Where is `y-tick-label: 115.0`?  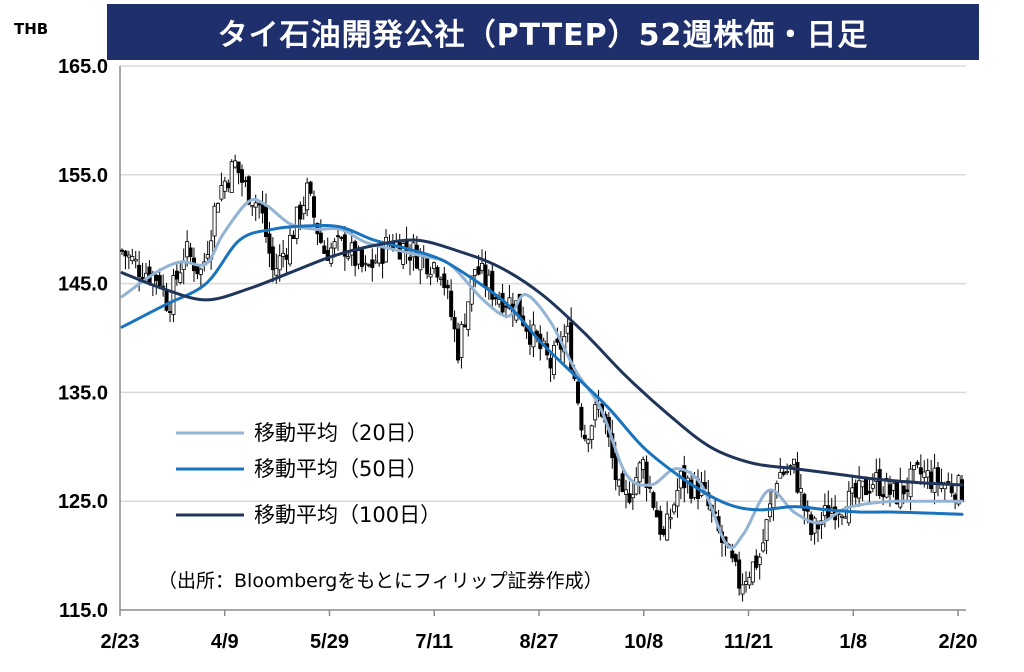
y-tick-label: 115.0 is located at coordinates (83, 611).